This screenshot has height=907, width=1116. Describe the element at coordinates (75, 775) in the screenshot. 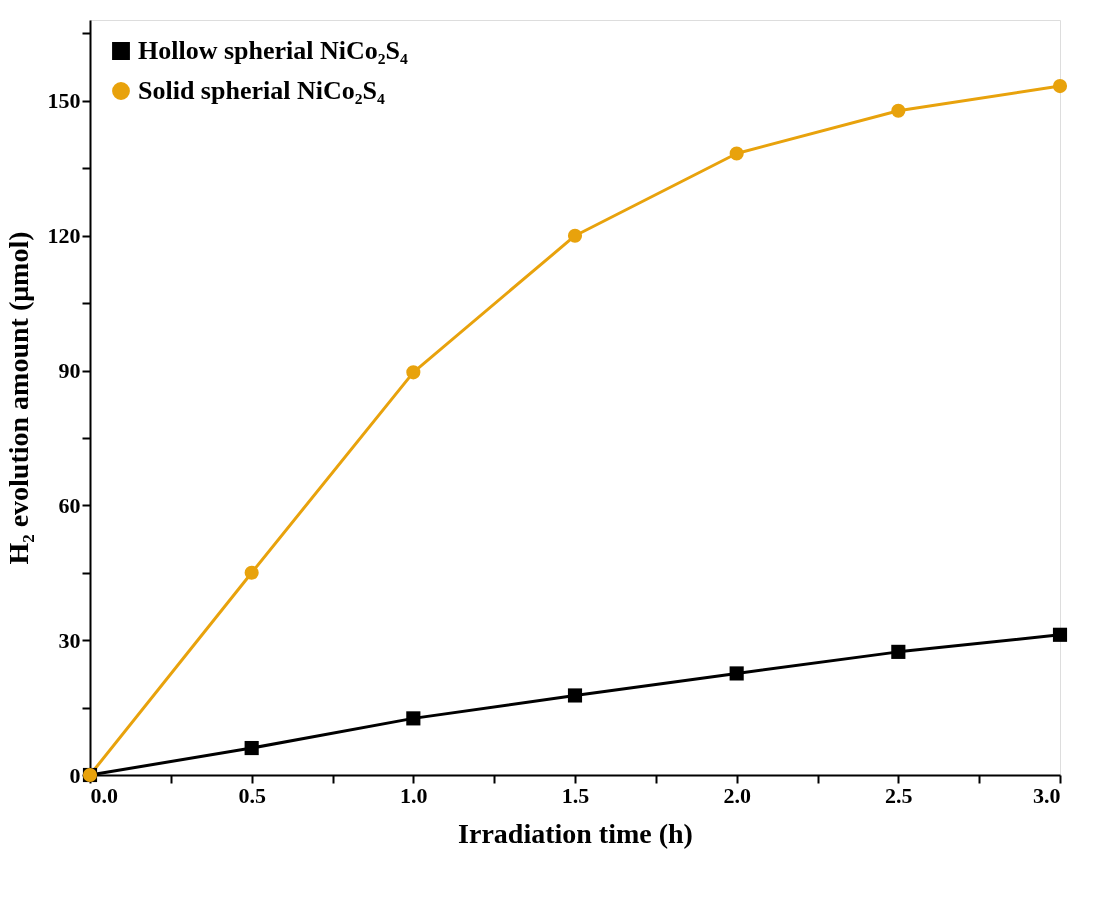

I see `y-tick-label: 0` at that location.